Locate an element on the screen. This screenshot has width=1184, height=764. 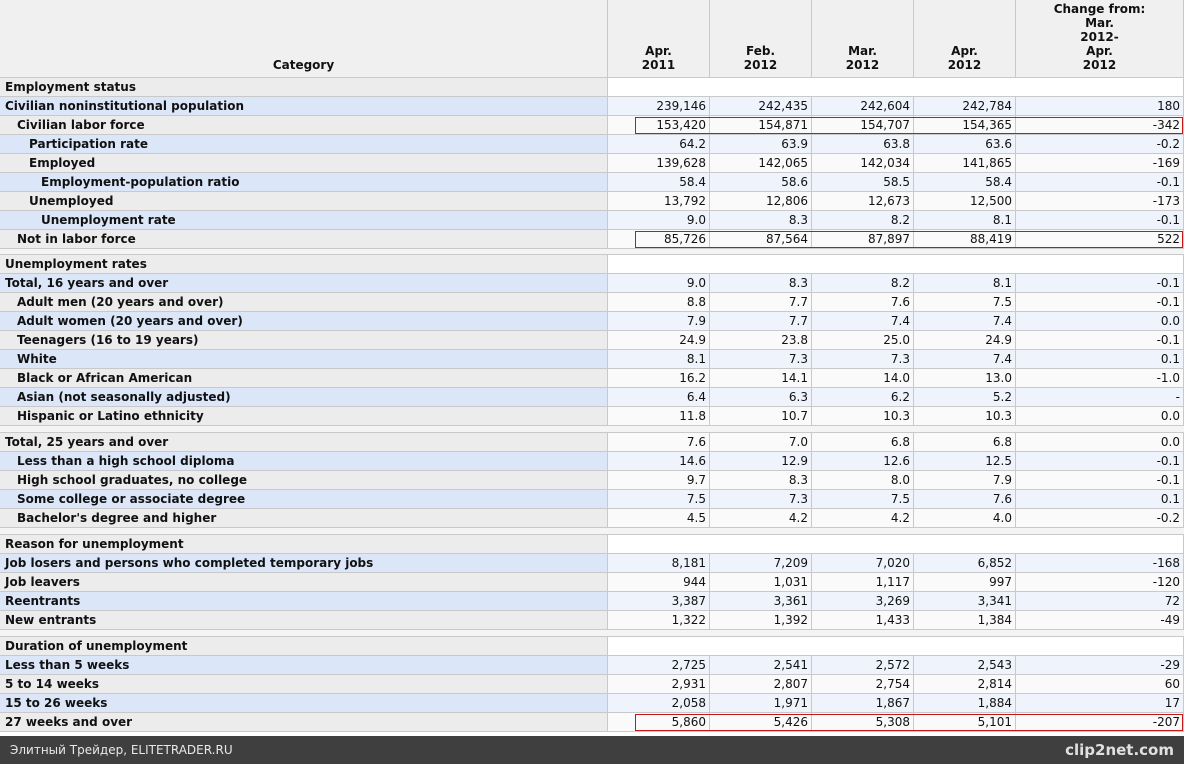
table-row: Job leavers 944 1,031 1,117 997 -120 is located at coordinates (592, 582).